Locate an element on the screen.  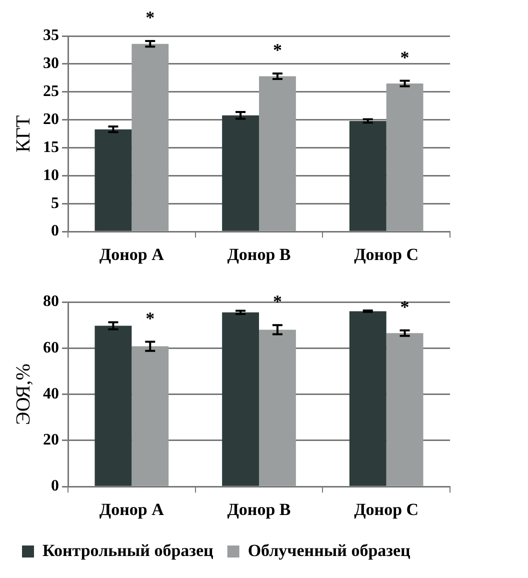
legend-label: Контрольный образец is located at coordinates (128, 550).